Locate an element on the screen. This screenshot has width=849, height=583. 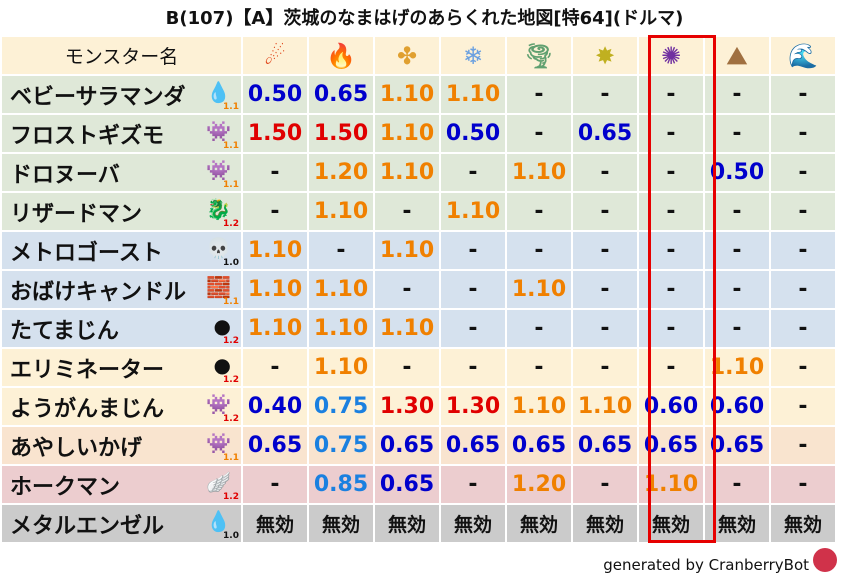
monster-name: メタルエンゼル is located at coordinates (87, 526).